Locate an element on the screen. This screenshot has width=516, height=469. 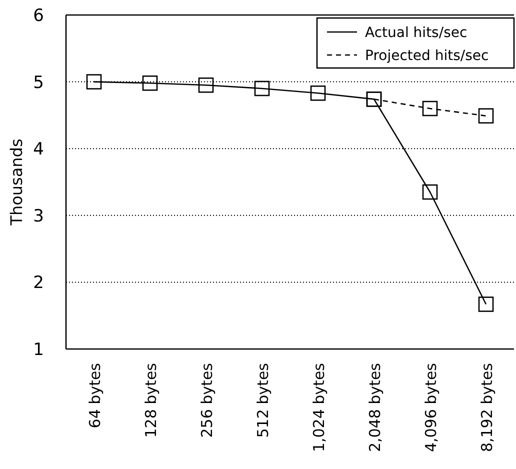
x-tick-label: 256 bytes is located at coordinates (207, 400).